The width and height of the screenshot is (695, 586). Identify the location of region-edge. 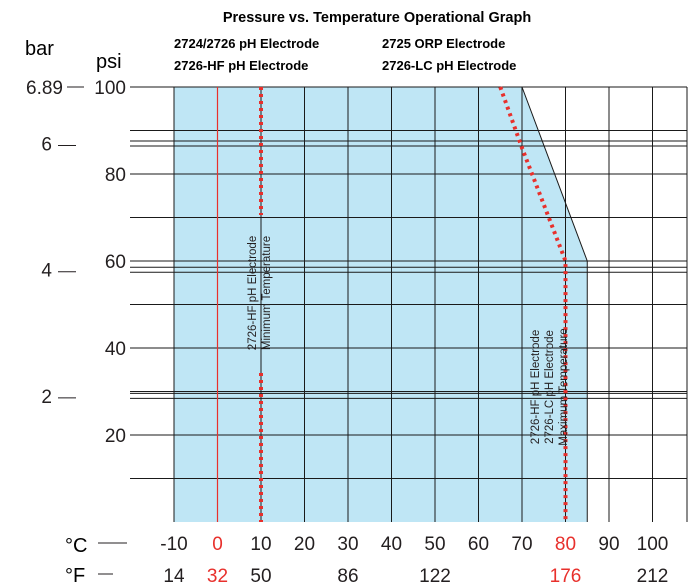
(554, 304).